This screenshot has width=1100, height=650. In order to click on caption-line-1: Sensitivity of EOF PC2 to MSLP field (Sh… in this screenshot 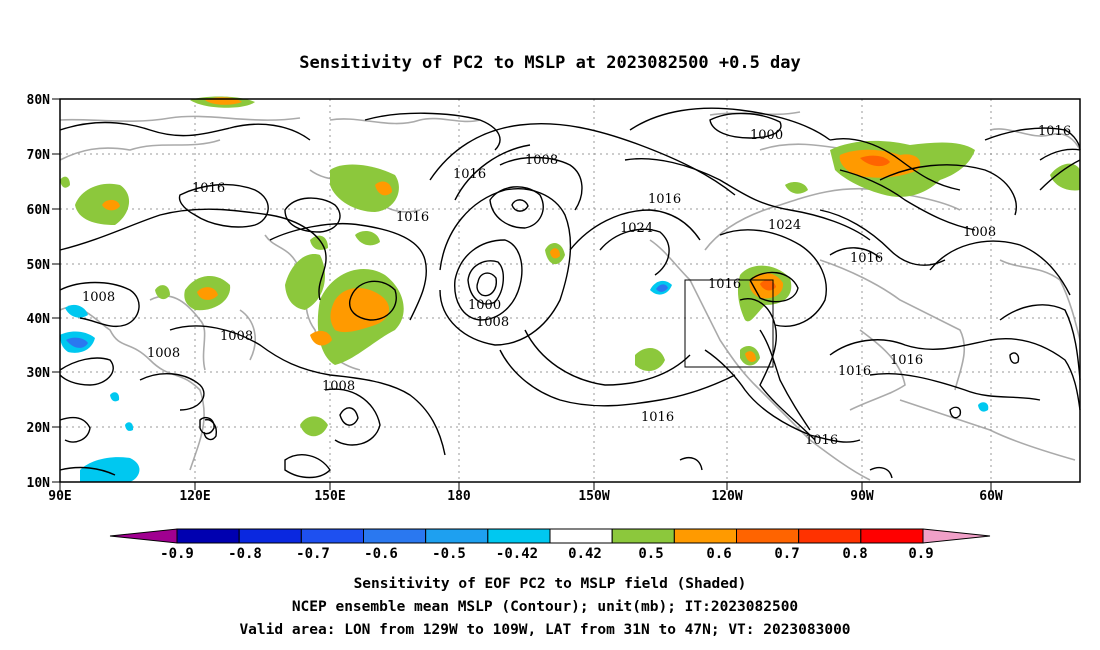, I will do `click(550, 584)`.